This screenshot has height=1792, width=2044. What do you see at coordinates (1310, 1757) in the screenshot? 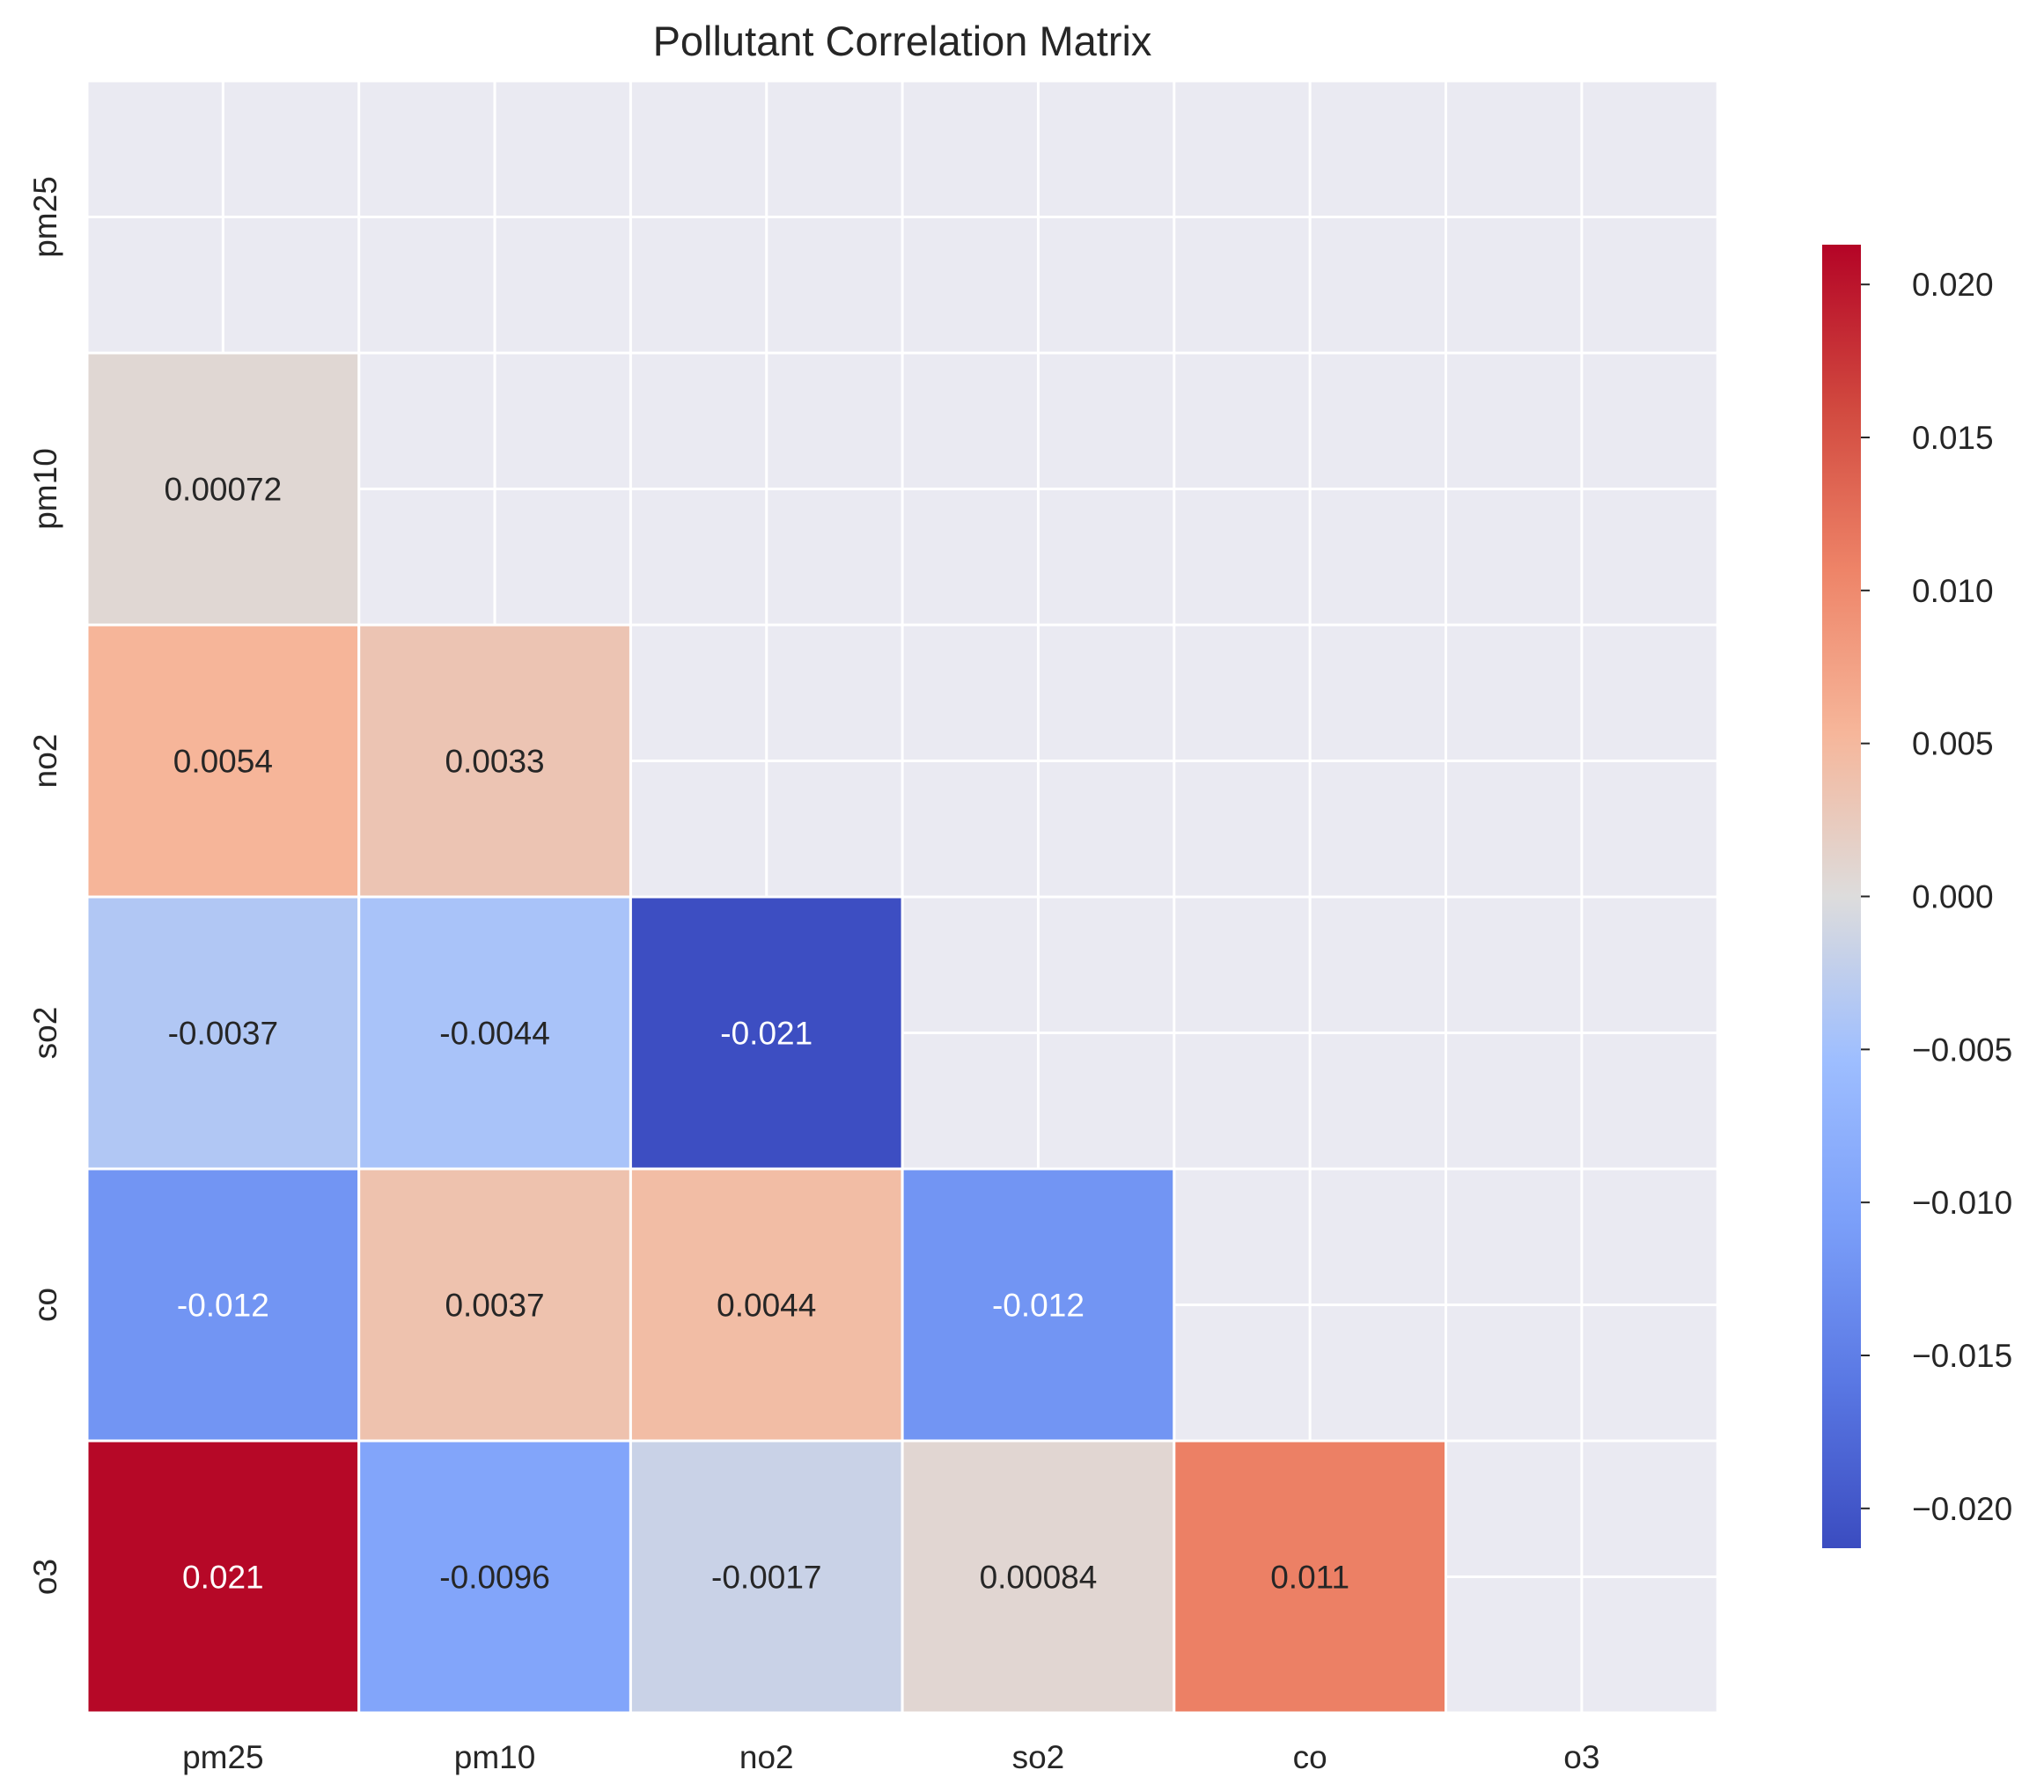
I see `x-tick-label: co` at bounding box center [1310, 1757].